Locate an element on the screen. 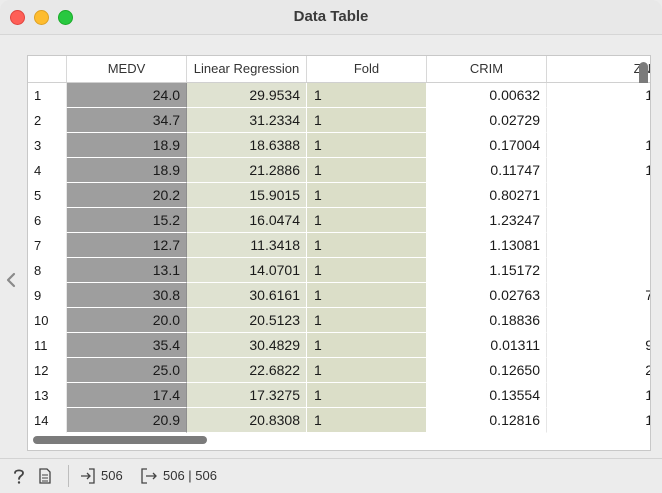 This screenshot has width=662, height=493. cell-medv: 34.7 is located at coordinates (127, 120).